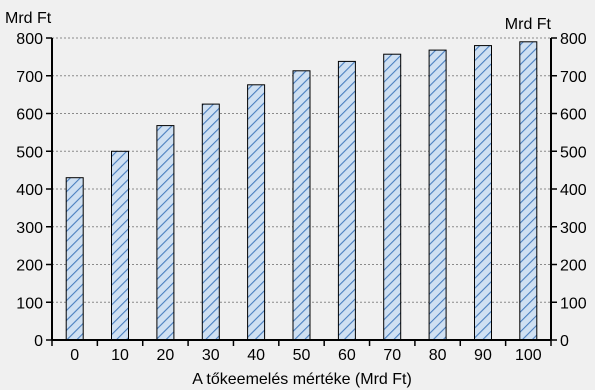  What do you see at coordinates (573, 152) in the screenshot?
I see `y-tick-label-right: 500` at bounding box center [573, 152].